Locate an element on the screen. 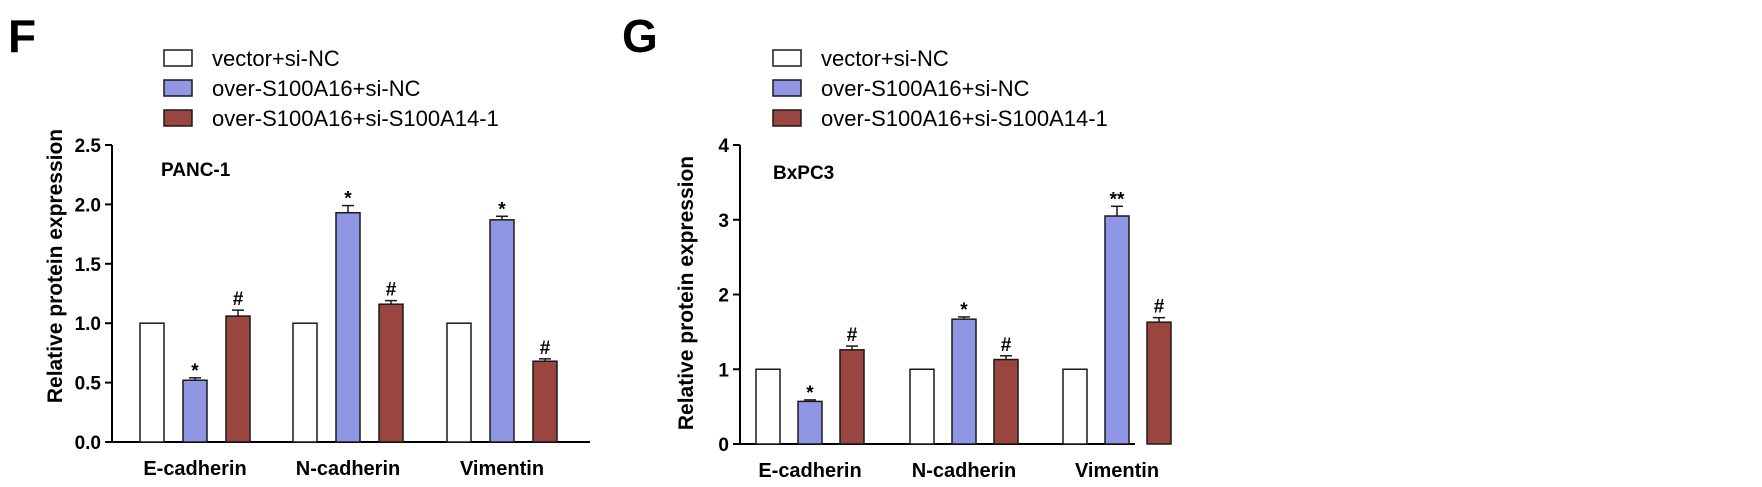  legend-label-over-g: over-S100A16+si-NC is located at coordinates (925, 88).